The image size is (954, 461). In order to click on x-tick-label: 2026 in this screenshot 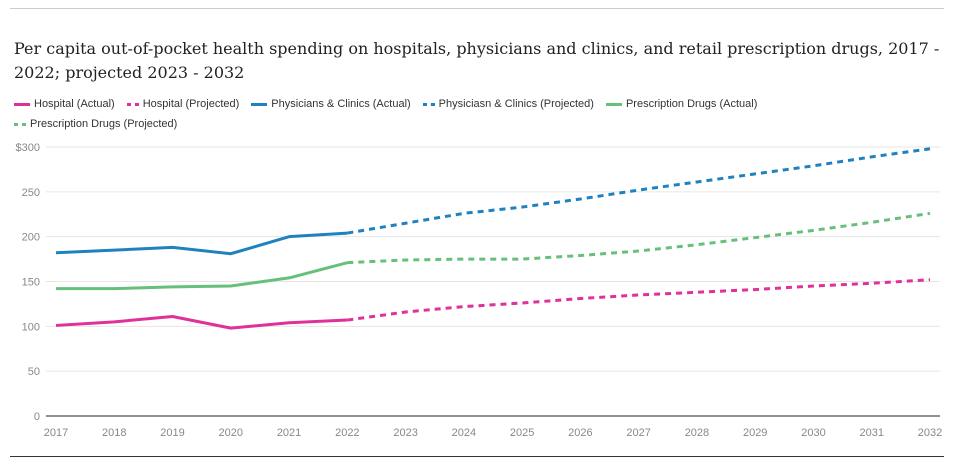, I will do `click(580, 433)`.